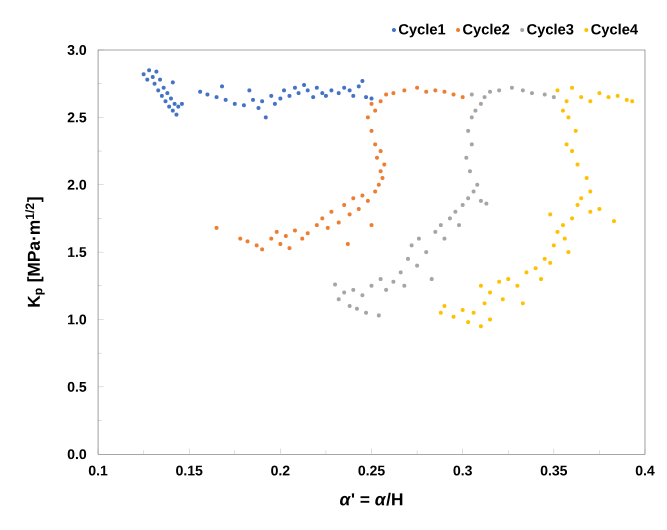 The image size is (667, 530). Describe the element at coordinates (77, 185) in the screenshot. I see `y-tick-label: 2.0` at that location.